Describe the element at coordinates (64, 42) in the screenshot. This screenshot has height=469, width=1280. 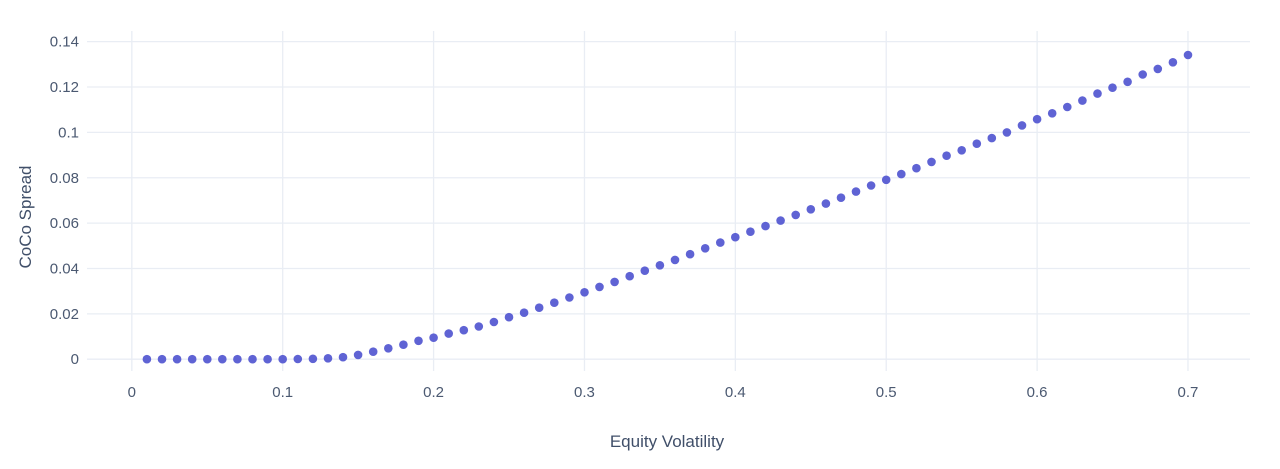
I see `y-tick-label: 0.14` at that location.